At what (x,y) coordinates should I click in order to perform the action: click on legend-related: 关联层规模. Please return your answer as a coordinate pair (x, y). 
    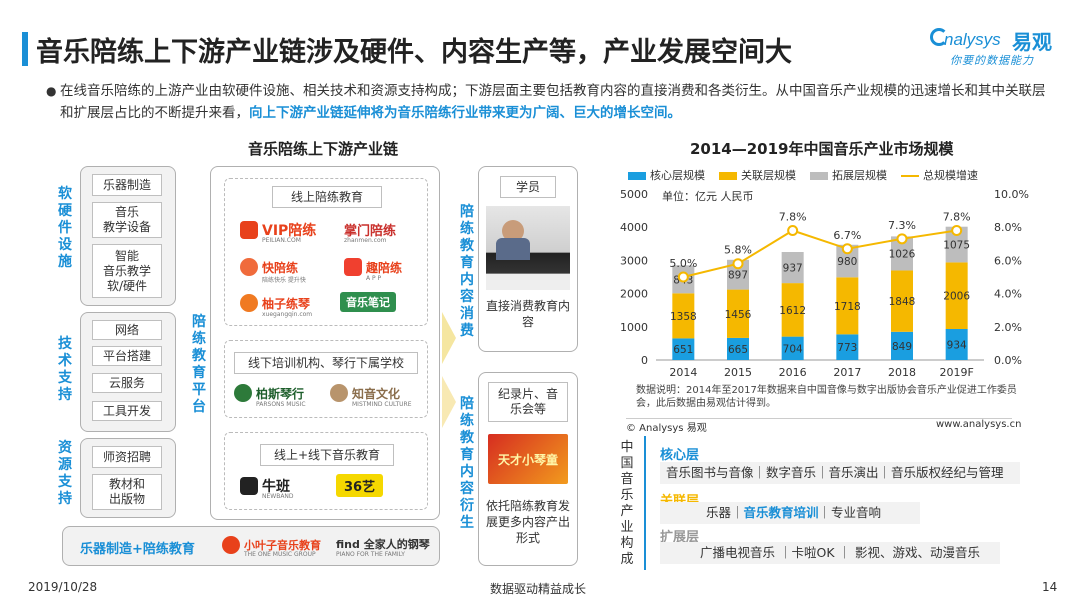
    Looking at the image, I should click on (757, 175).